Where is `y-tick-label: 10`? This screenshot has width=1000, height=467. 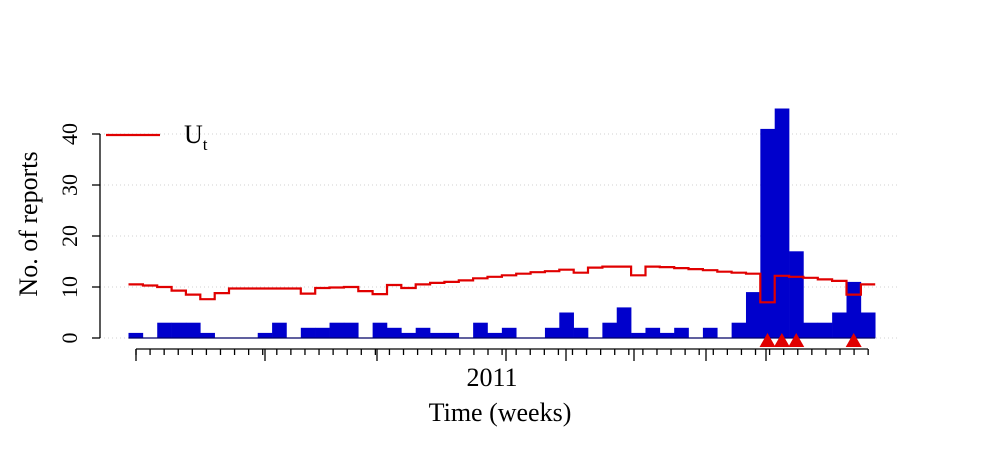
y-tick-label: 10 is located at coordinates (69, 287).